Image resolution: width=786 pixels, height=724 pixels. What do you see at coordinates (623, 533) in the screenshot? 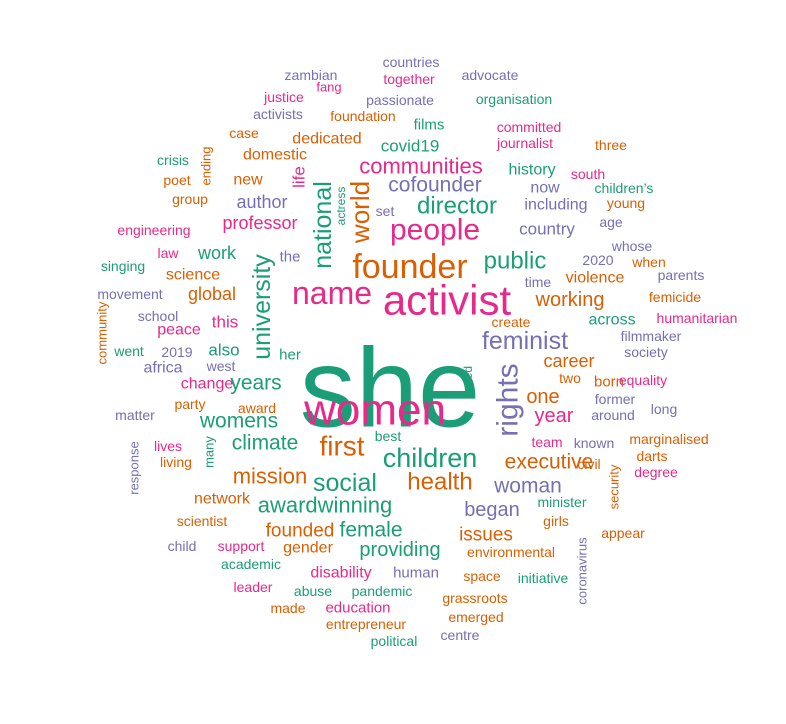
I see `word-appear: appear` at bounding box center [623, 533].